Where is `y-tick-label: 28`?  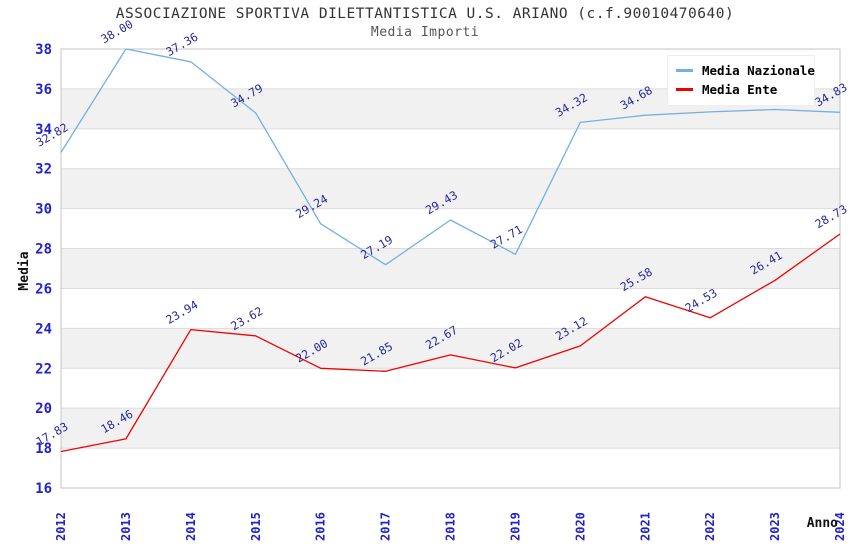 y-tick-label: 28 is located at coordinates (43, 250).